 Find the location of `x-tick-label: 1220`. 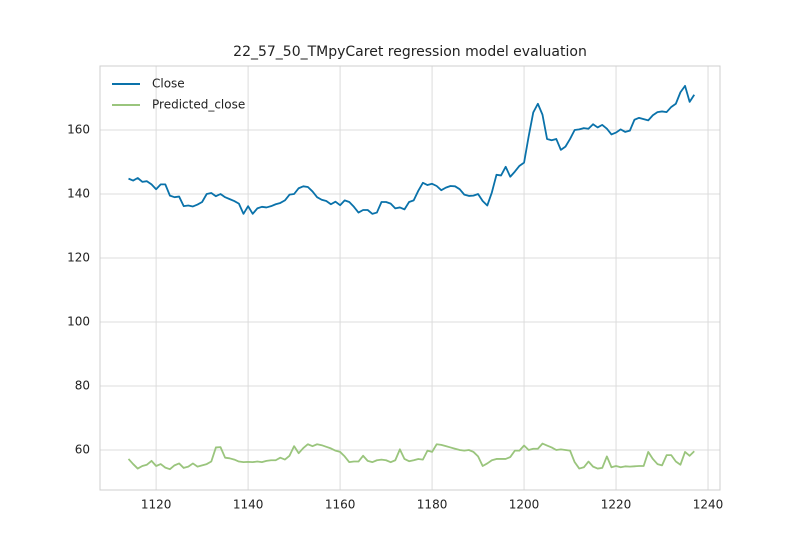

x-tick-label: 1220 is located at coordinates (616, 505).